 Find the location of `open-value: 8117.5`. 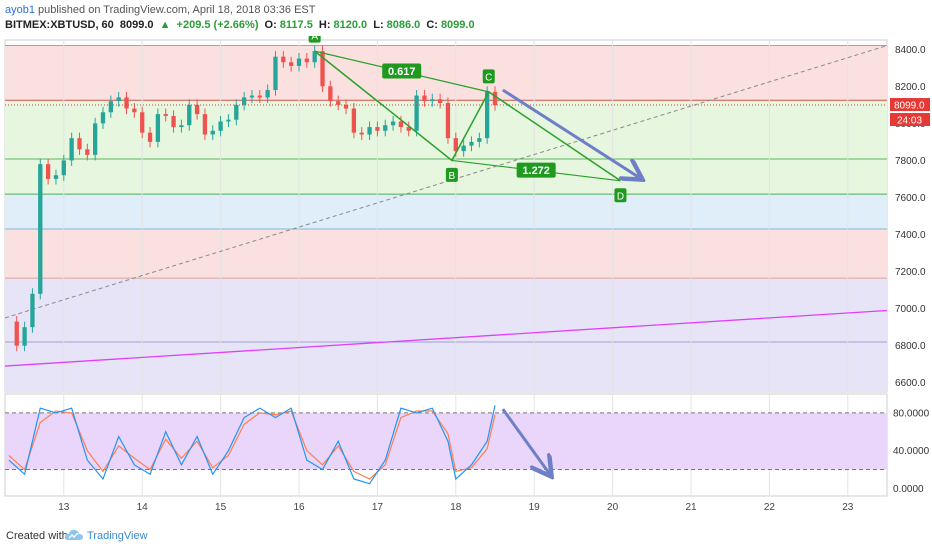

open-value: 8117.5 is located at coordinates (296, 25).